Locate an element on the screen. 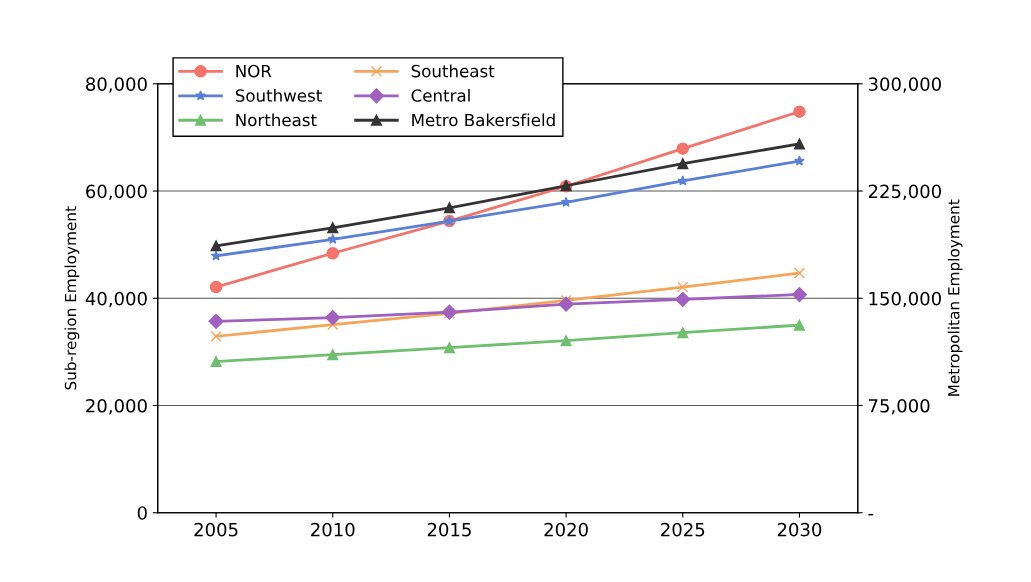 Image resolution: width=1031 pixels, height=582 pixels. y2-tick-label: 300,000 is located at coordinates (904, 85).